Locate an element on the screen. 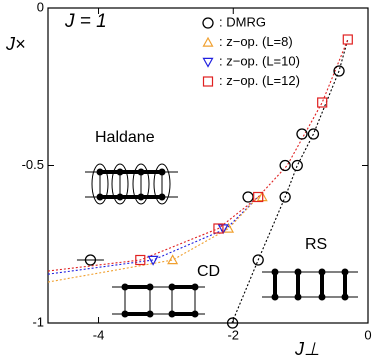 Image resolution: width=374 pixels, height=360 pixels. annotation: RS is located at coordinates (316, 244).